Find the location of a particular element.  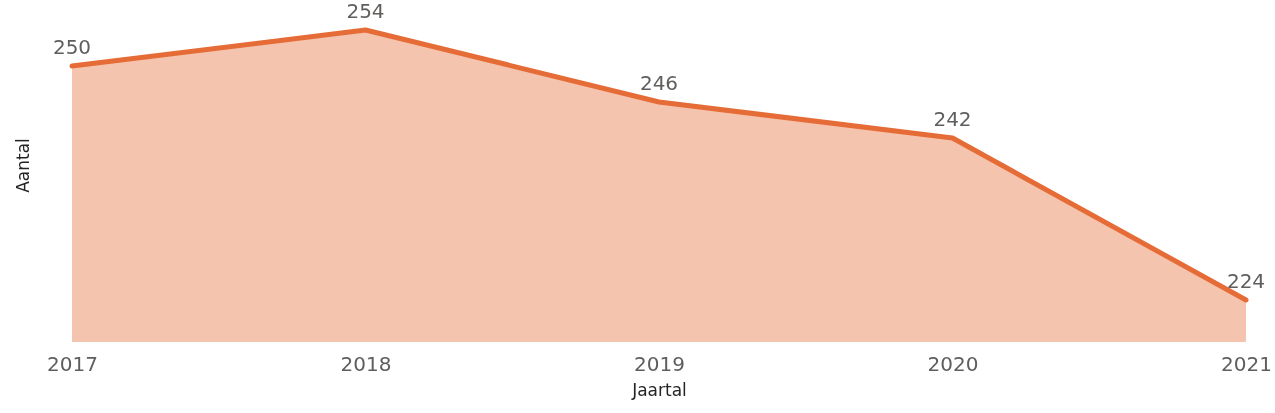

x-tick-label: 2017 is located at coordinates (72, 363).